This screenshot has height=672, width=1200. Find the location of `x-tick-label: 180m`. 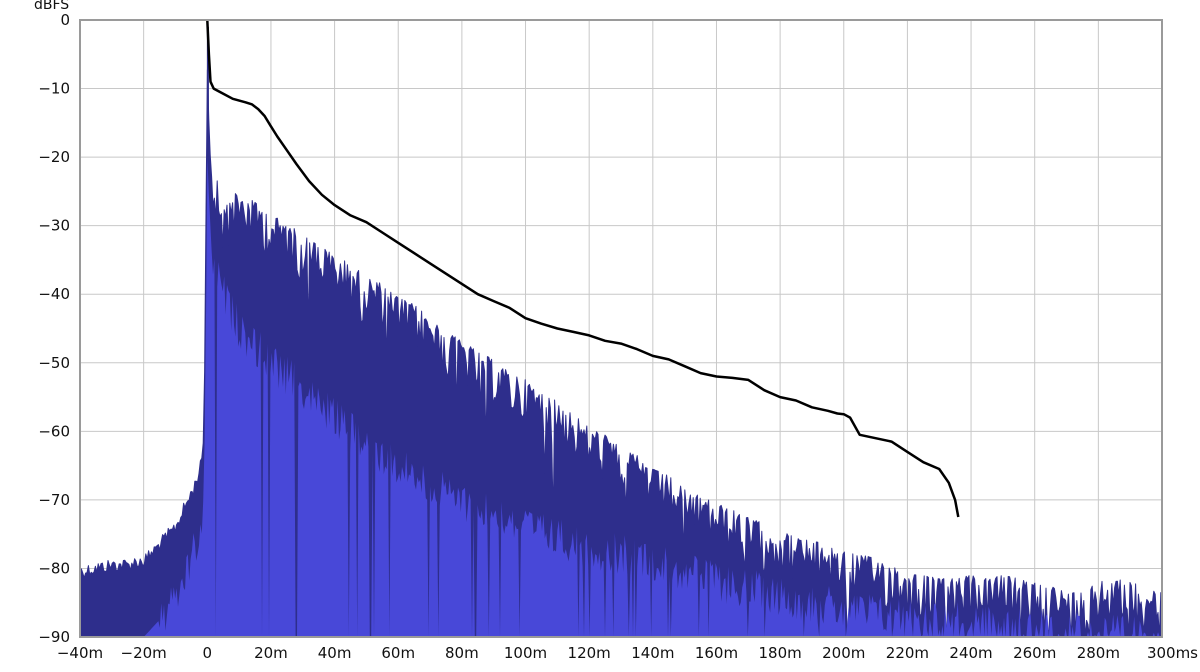

x-tick-label: 180m is located at coordinates (779, 653).